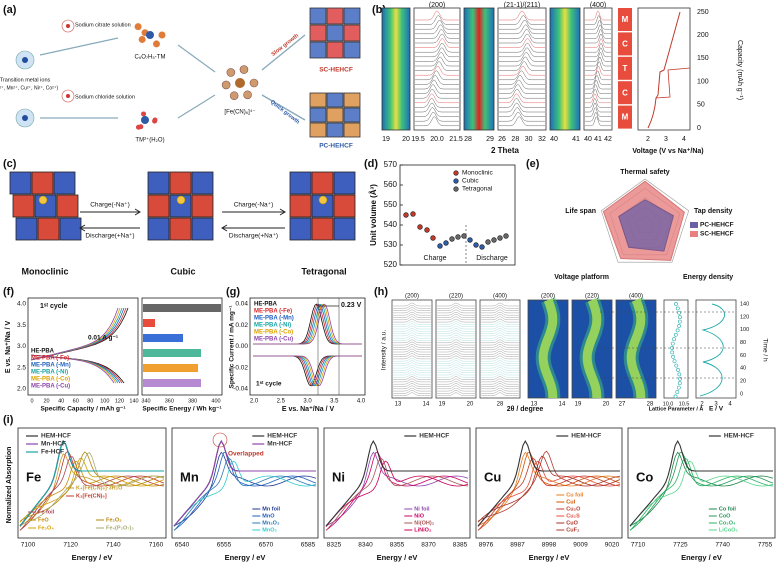  Describe the element at coordinates (680, 545) in the screenshot. I see `tick-label: 7725` at that location.